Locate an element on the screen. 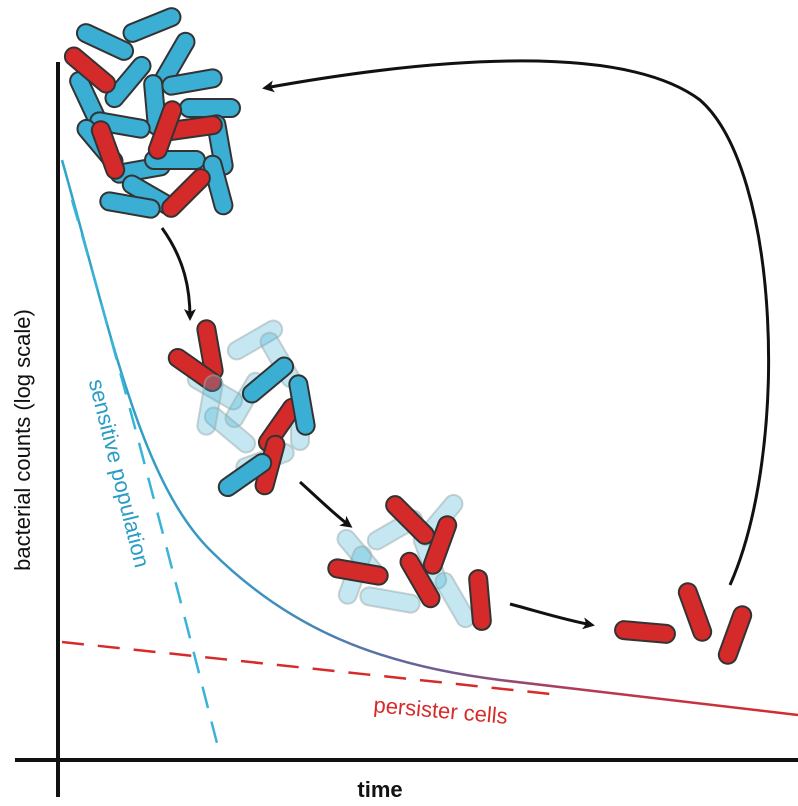 The image size is (798, 806). sensitive-dashed-line is located at coordinates (146, 477).